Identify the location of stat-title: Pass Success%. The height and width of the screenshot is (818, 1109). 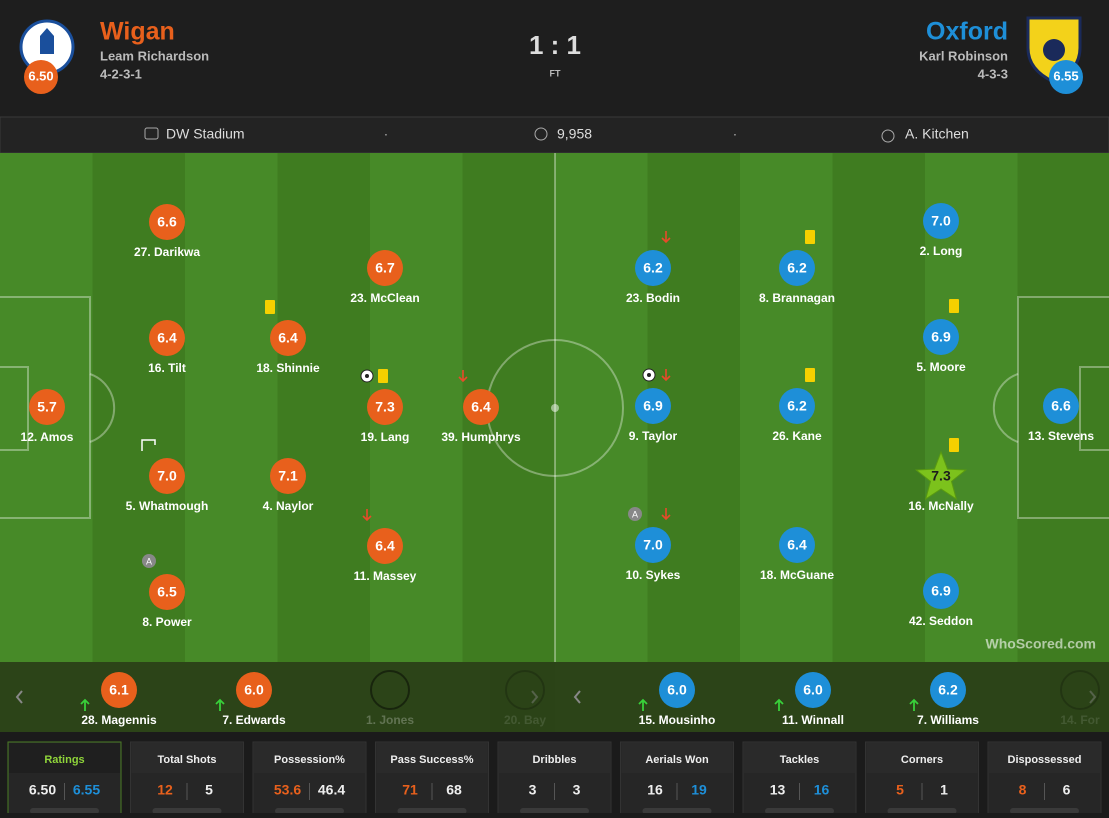
(431, 760).